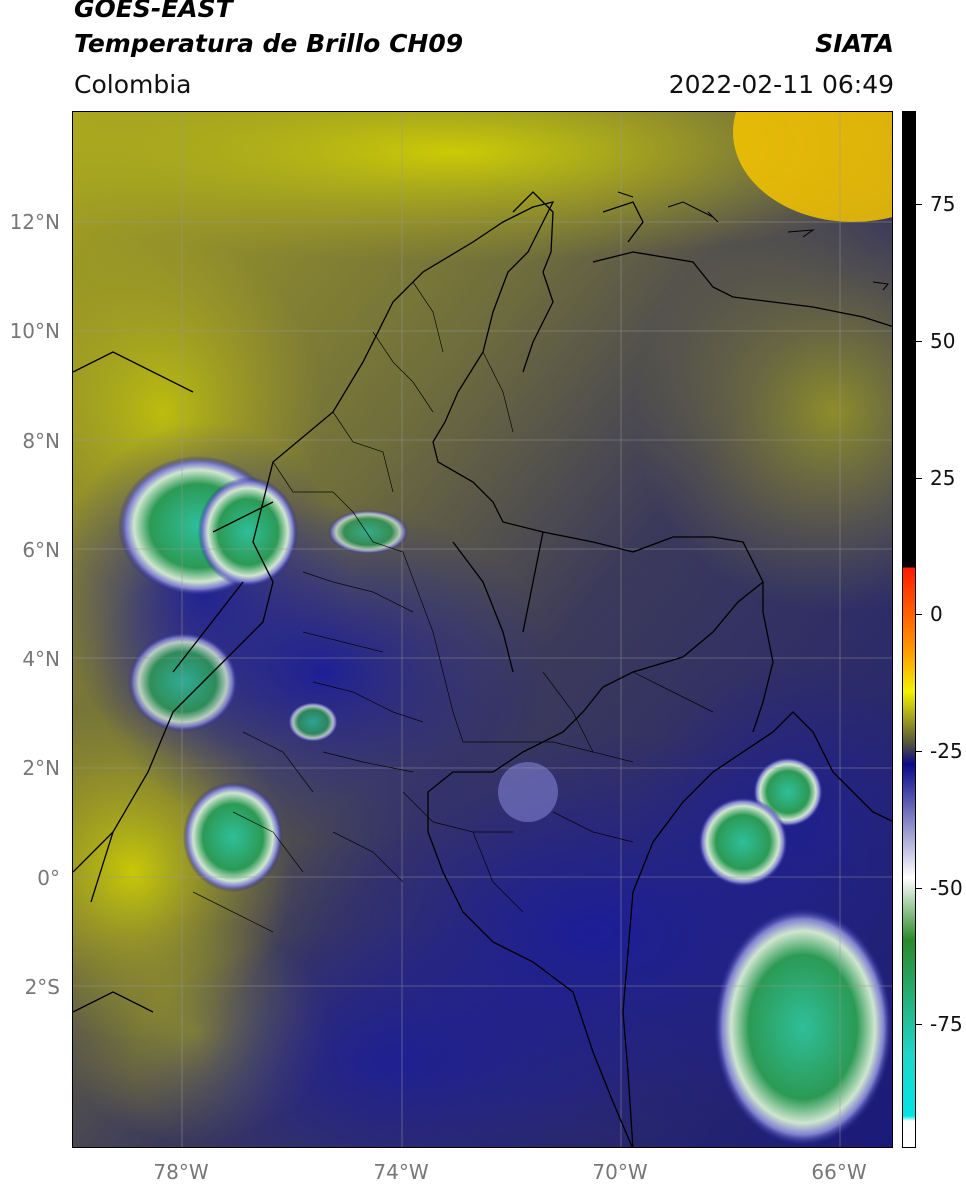 This screenshot has height=1190, width=966. I want to click on organization-label: SIATA, so click(854, 43).